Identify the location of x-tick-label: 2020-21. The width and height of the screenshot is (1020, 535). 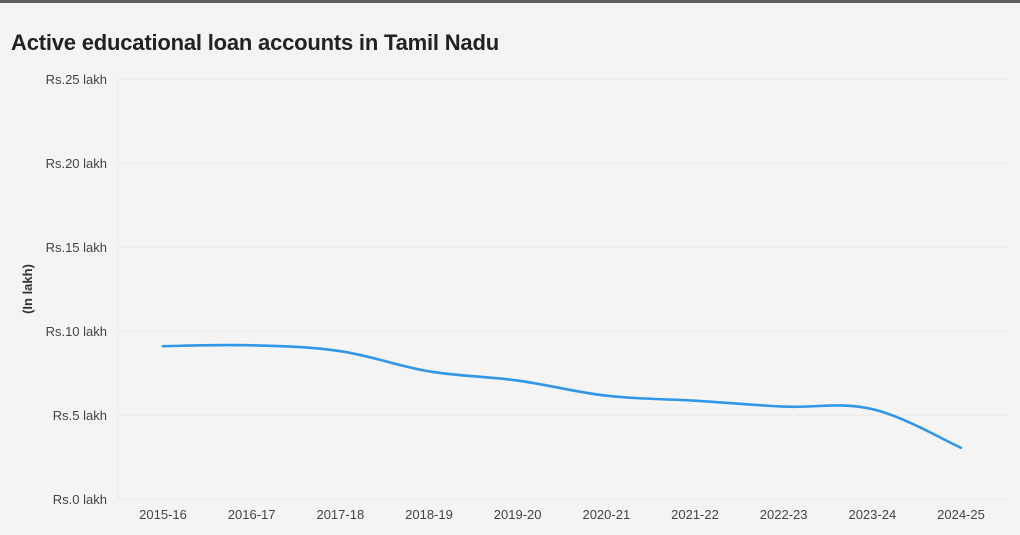
(606, 514).